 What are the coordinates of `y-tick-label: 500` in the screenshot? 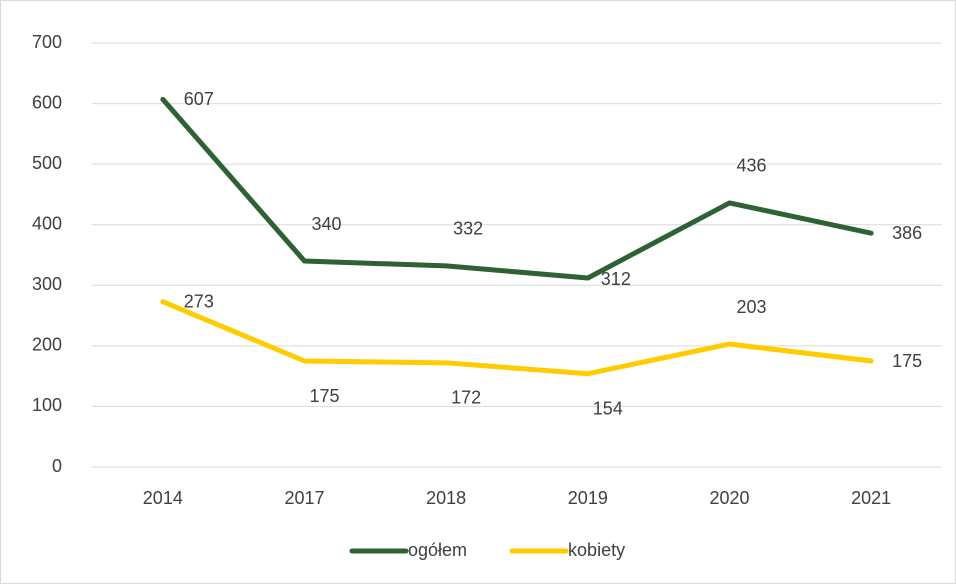 It's located at (47, 163).